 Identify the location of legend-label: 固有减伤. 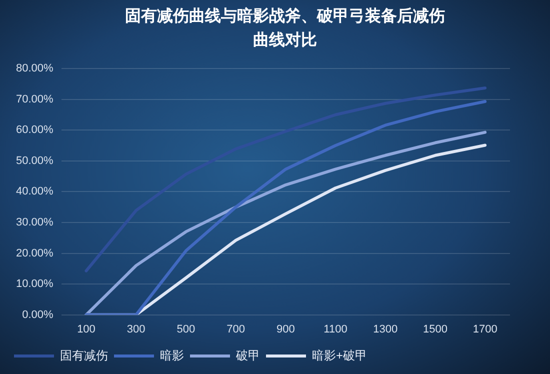
(84, 355).